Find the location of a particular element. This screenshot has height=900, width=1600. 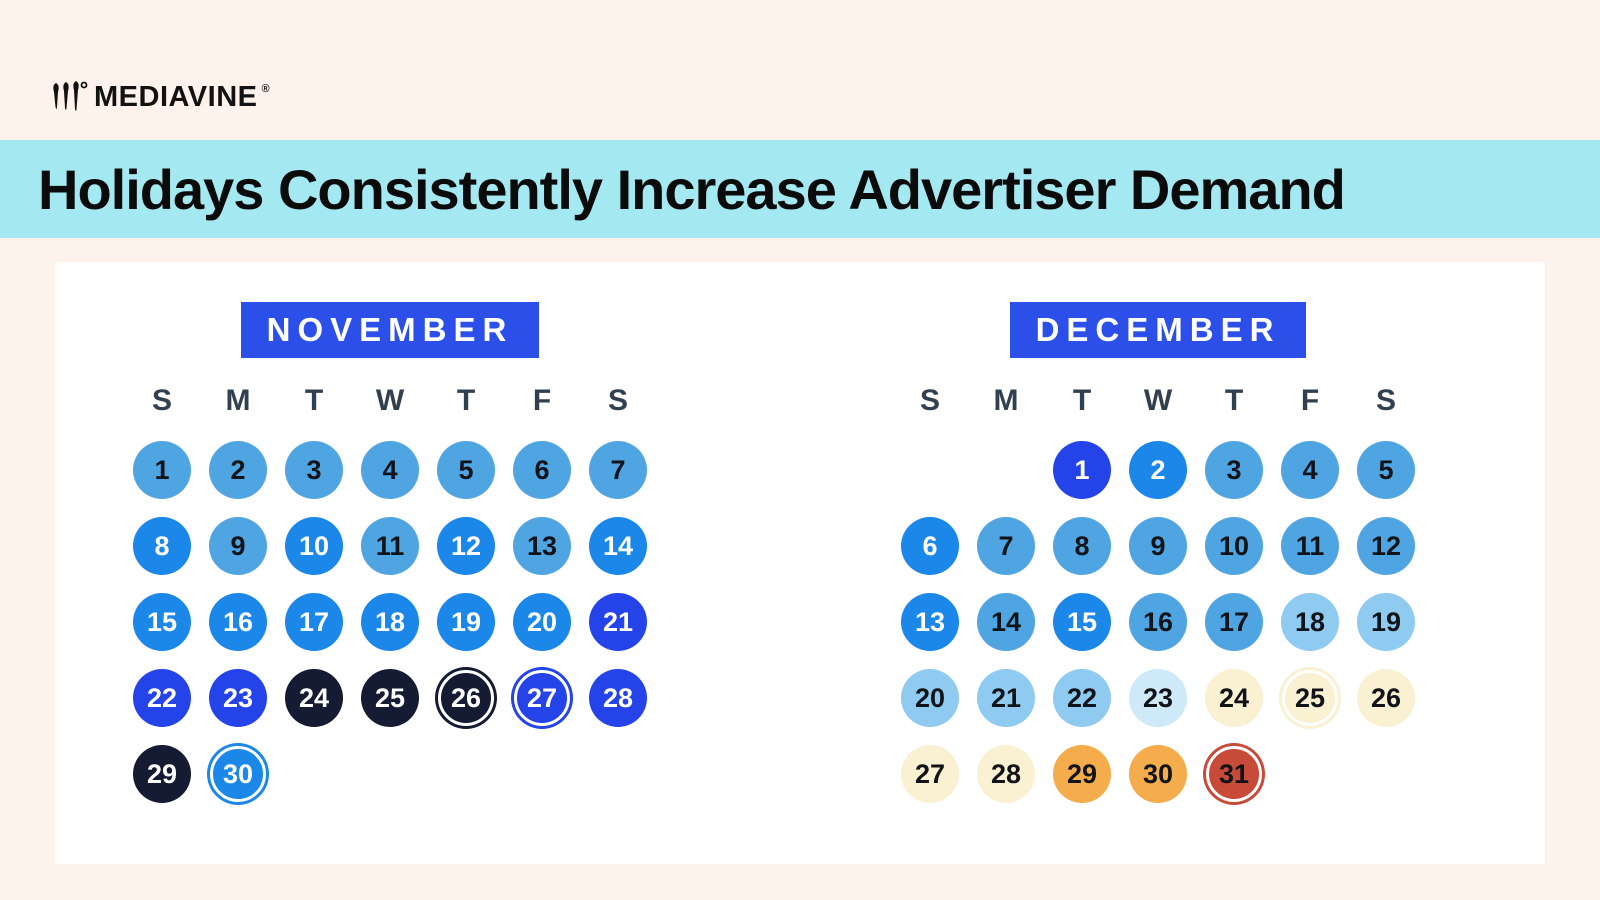

calendar-day-december-30: 30 is located at coordinates (1158, 774).